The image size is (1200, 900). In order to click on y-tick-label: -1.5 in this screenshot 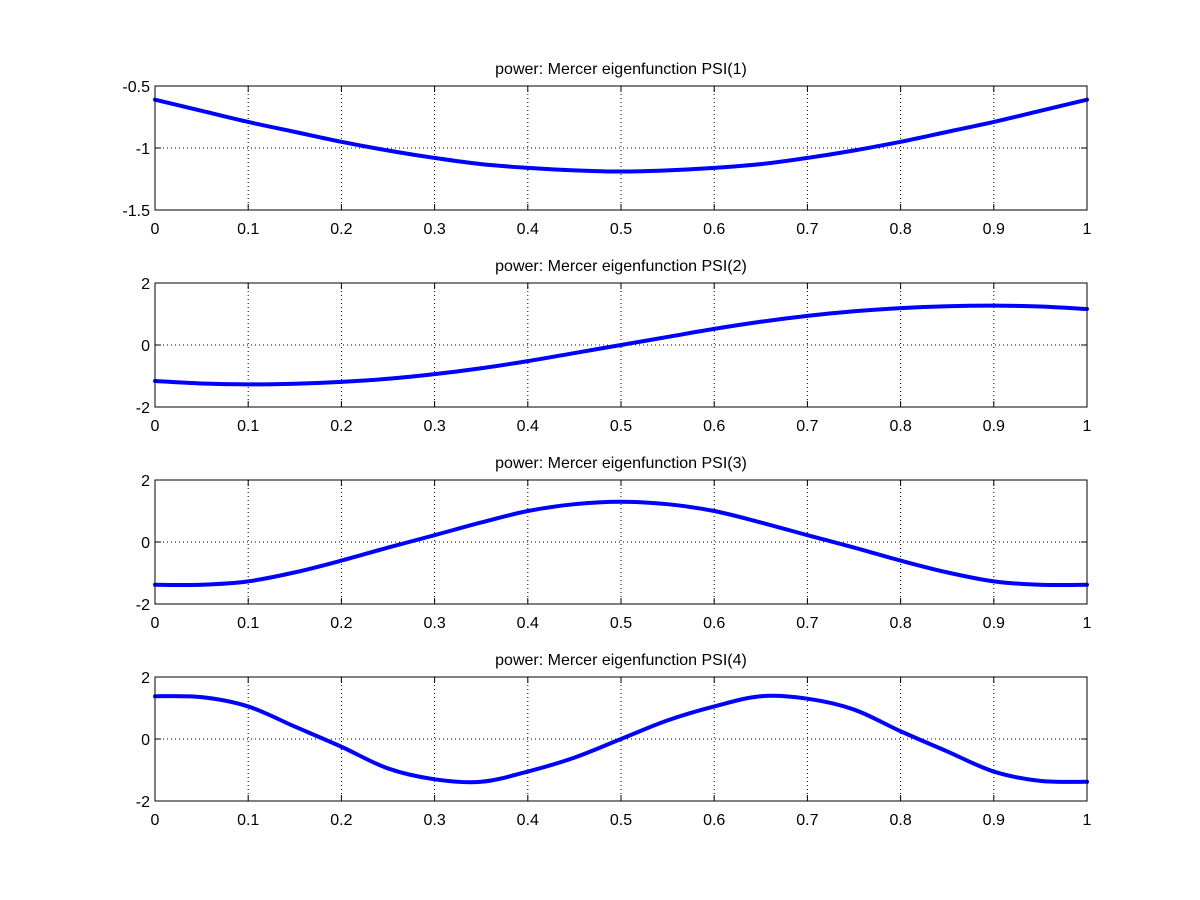, I will do `click(136, 211)`.